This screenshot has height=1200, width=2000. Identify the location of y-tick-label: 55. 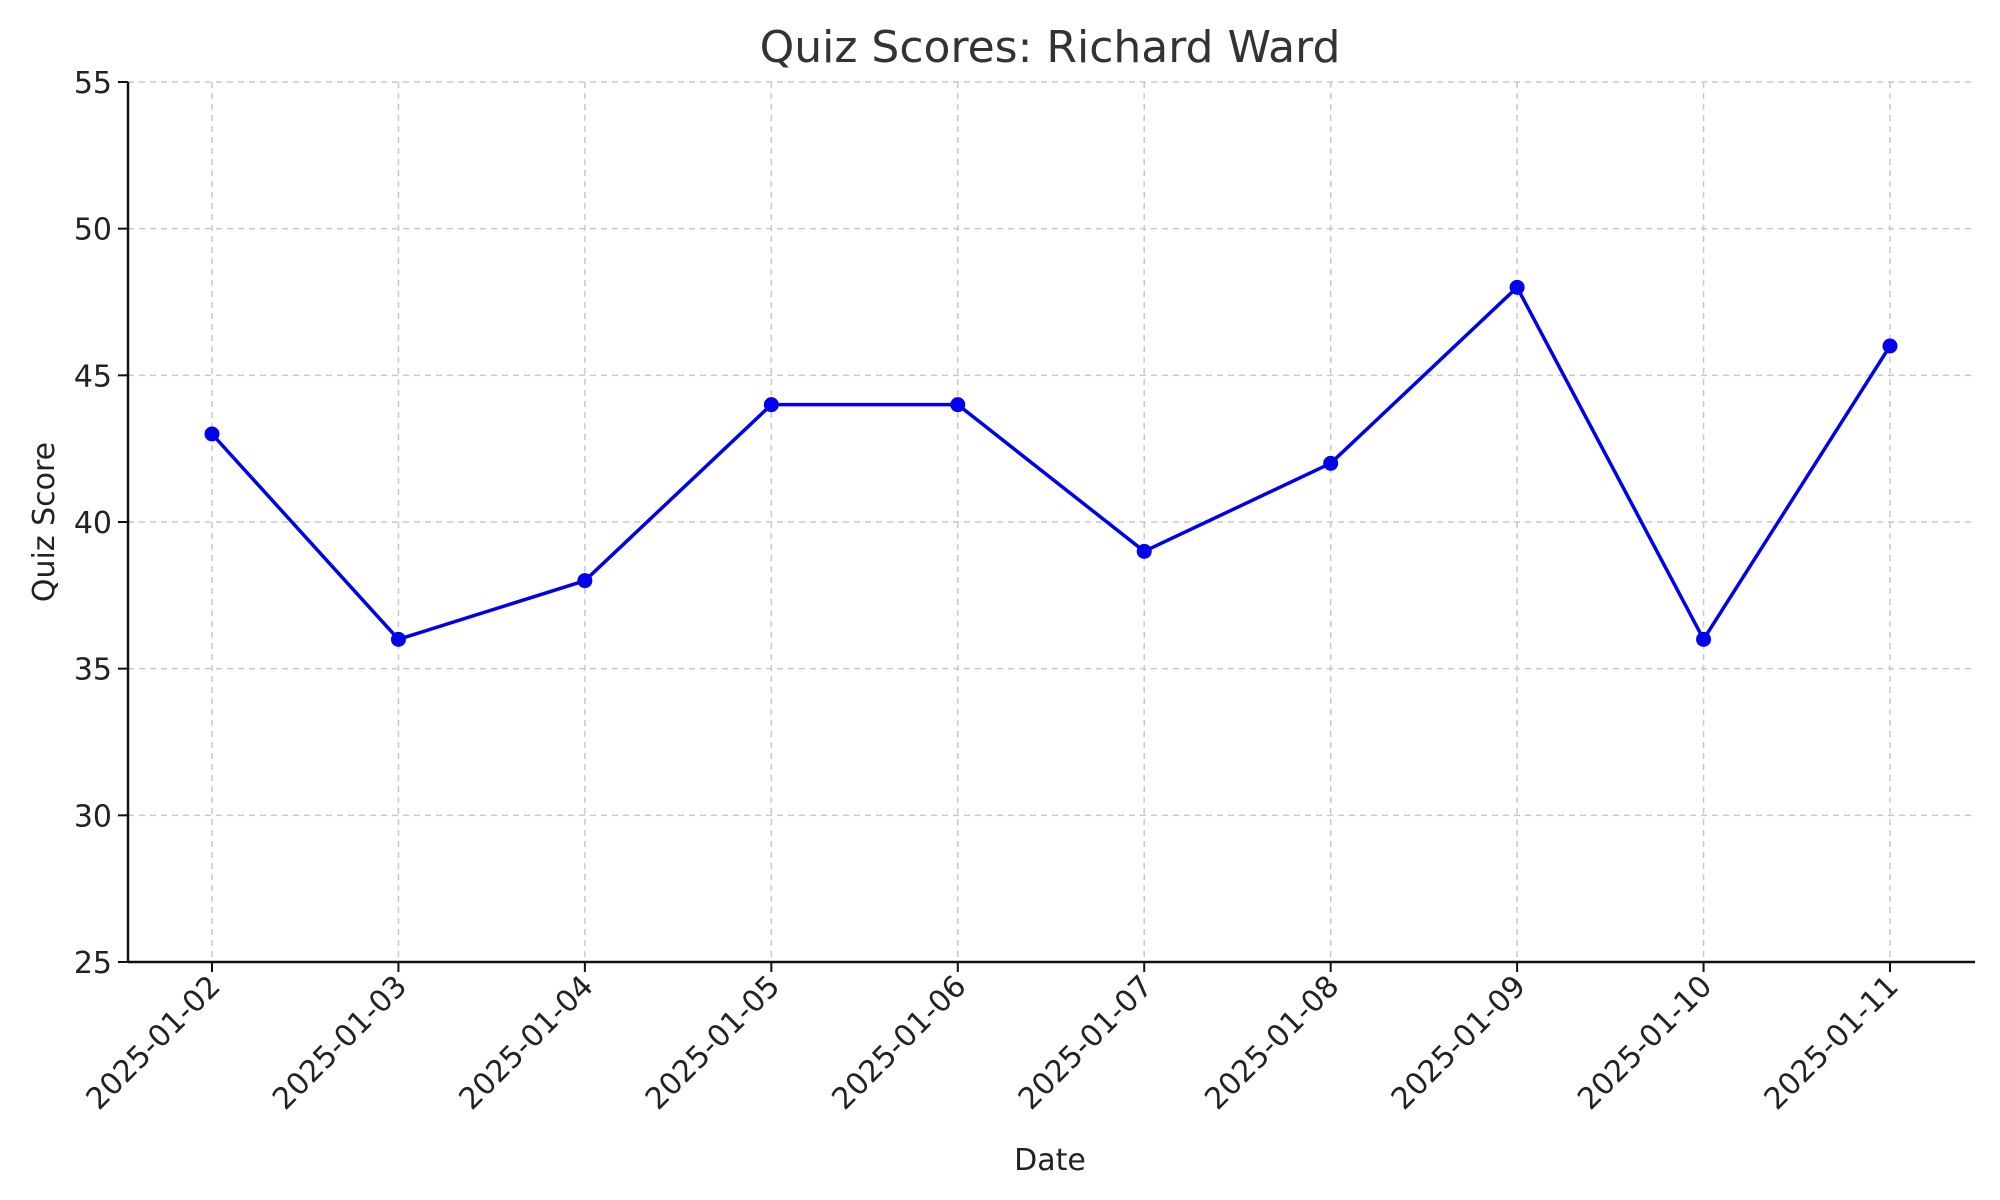
(93, 83).